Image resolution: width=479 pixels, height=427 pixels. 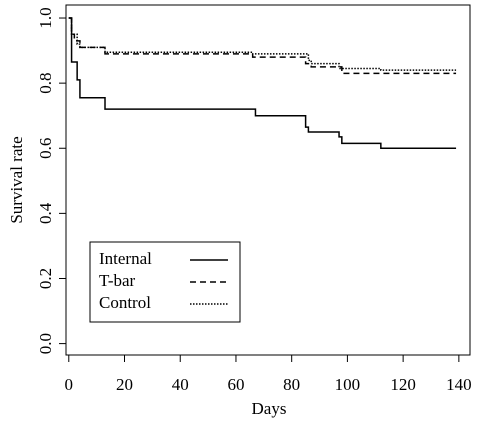 What do you see at coordinates (125, 258) in the screenshot?
I see `legend-label: Internal` at bounding box center [125, 258].